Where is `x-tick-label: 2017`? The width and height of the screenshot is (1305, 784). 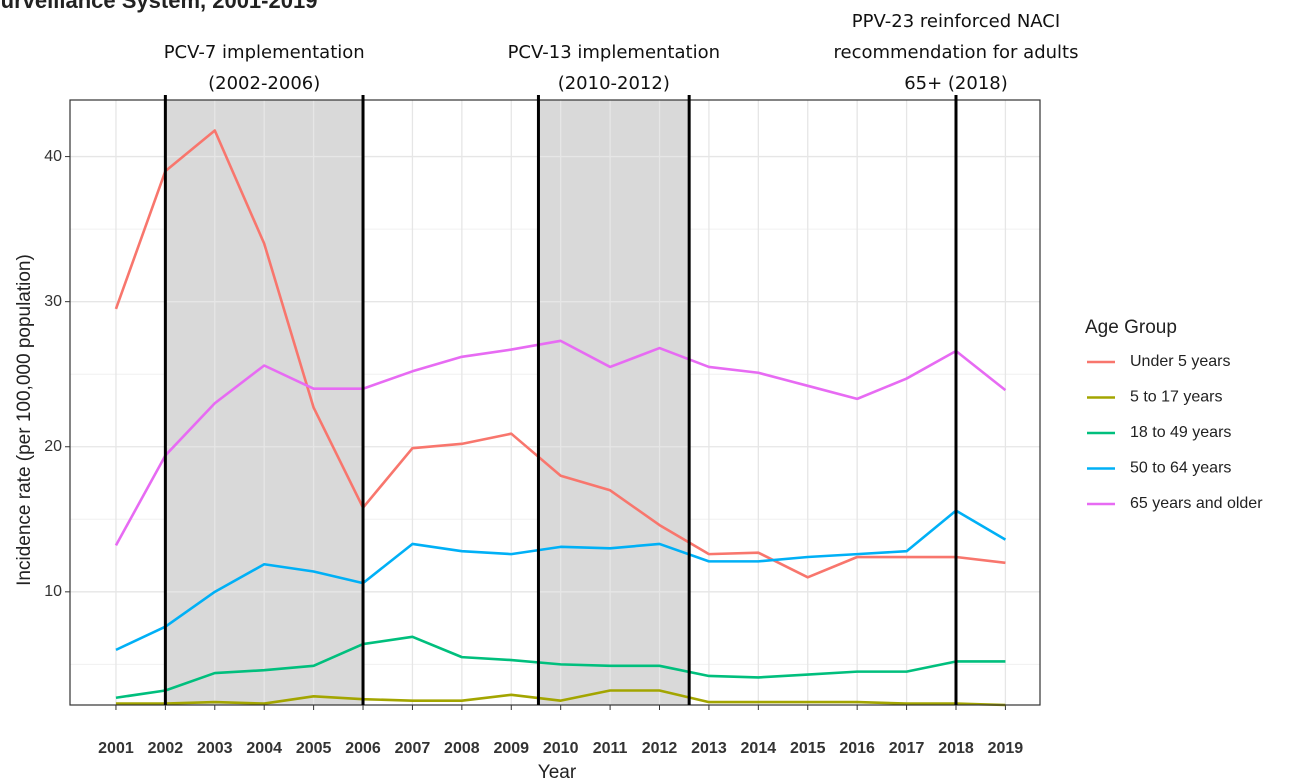
x-tick-label: 2017 is located at coordinates (907, 748).